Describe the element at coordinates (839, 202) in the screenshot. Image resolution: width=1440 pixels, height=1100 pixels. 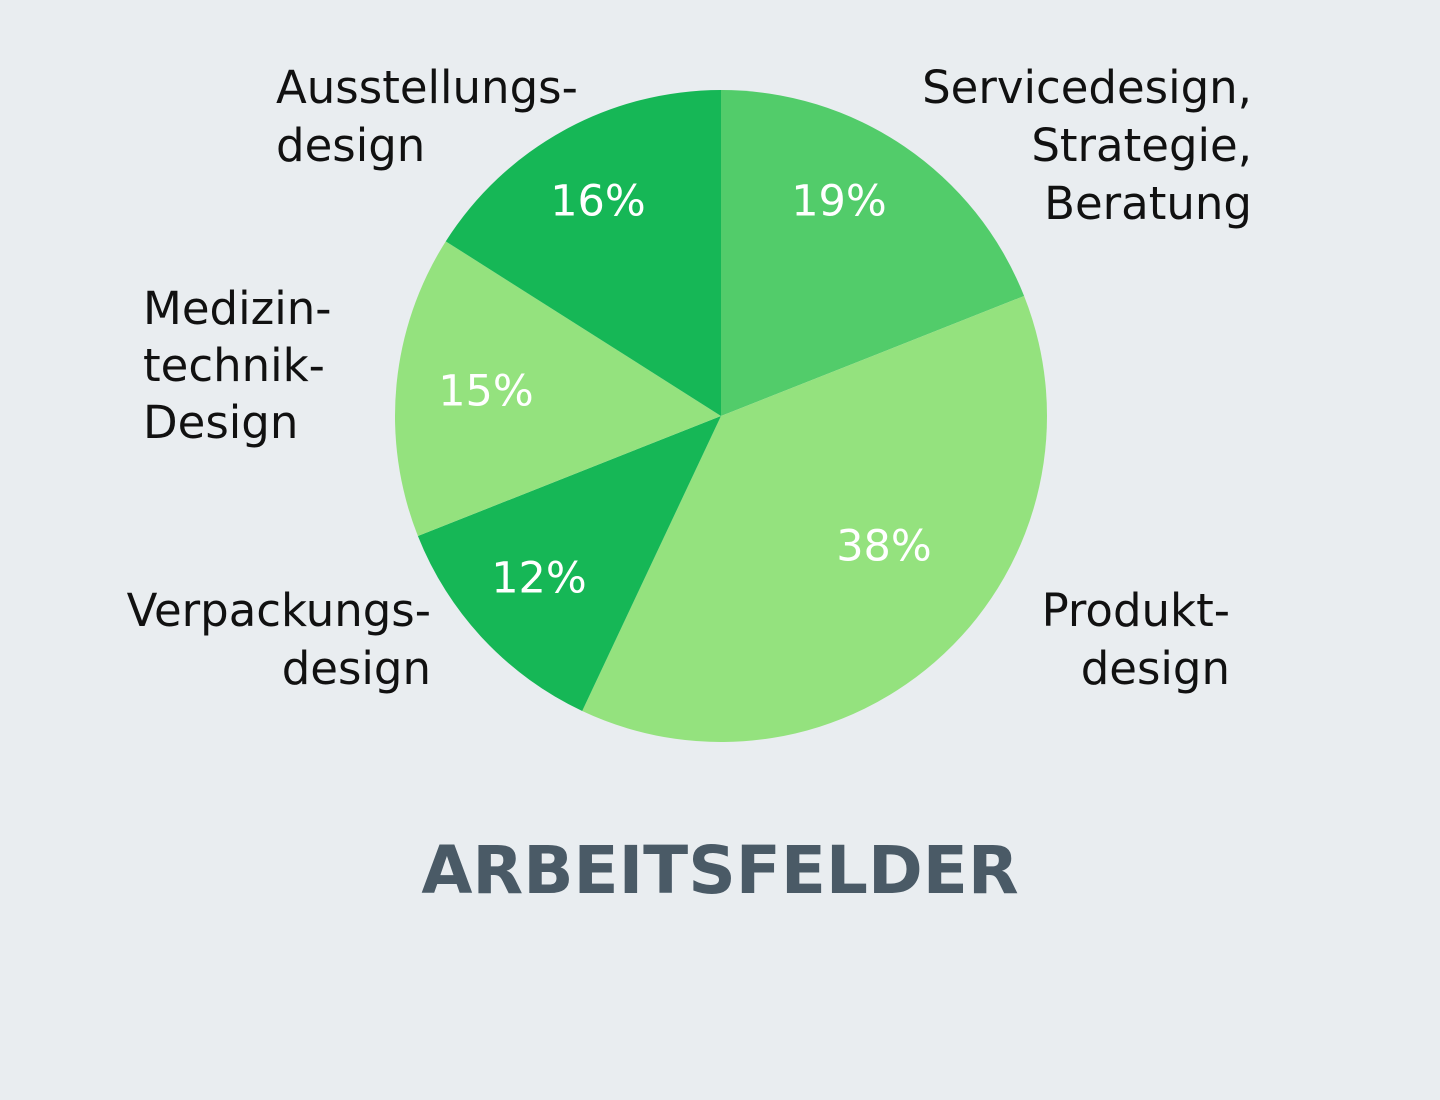
I see `slice-value-label: 19%` at that location.